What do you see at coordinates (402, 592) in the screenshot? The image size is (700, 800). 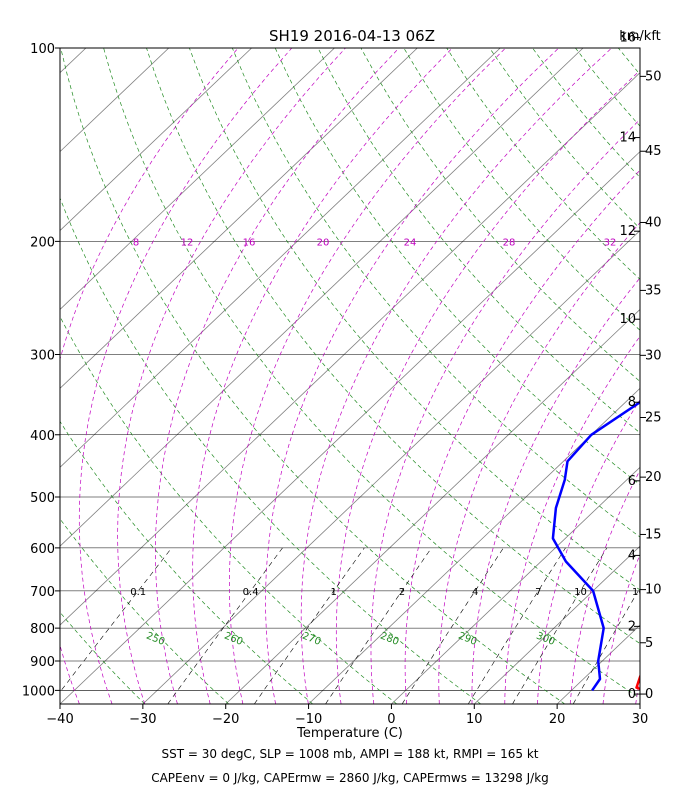 I see `mixing-ratio-label: 2` at bounding box center [402, 592].